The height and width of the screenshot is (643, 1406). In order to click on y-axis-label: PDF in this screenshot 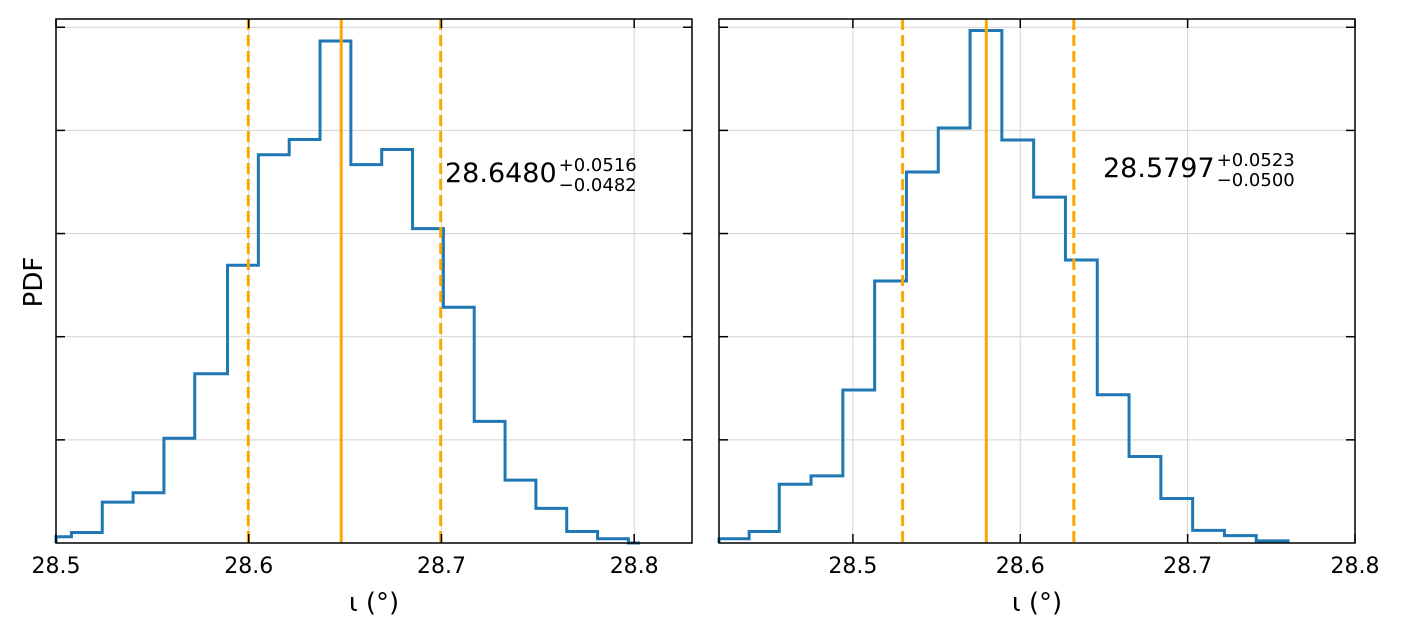, I will do `click(34, 282)`.